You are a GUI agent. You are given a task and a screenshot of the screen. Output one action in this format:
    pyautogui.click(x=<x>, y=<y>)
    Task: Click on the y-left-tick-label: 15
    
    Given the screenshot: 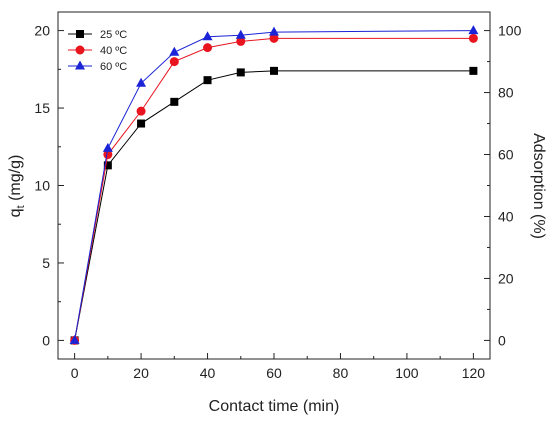 What is the action you would take?
    pyautogui.click(x=42, y=108)
    